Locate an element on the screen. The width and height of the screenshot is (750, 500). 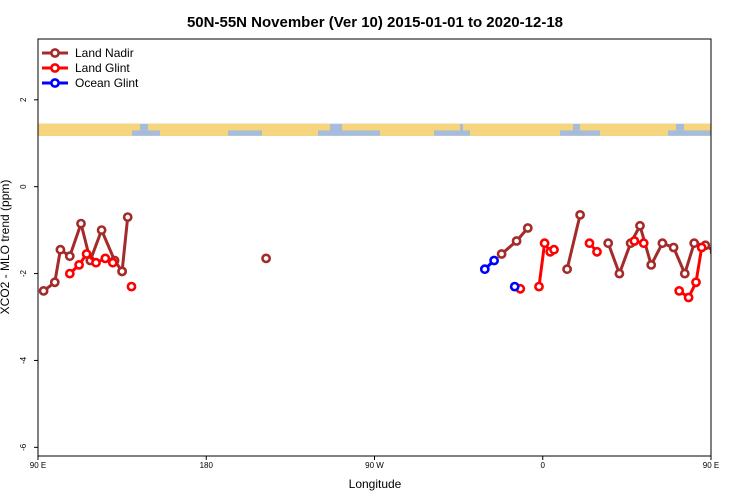
legend-item-land-glint: Land Glint is located at coordinates (86, 68).